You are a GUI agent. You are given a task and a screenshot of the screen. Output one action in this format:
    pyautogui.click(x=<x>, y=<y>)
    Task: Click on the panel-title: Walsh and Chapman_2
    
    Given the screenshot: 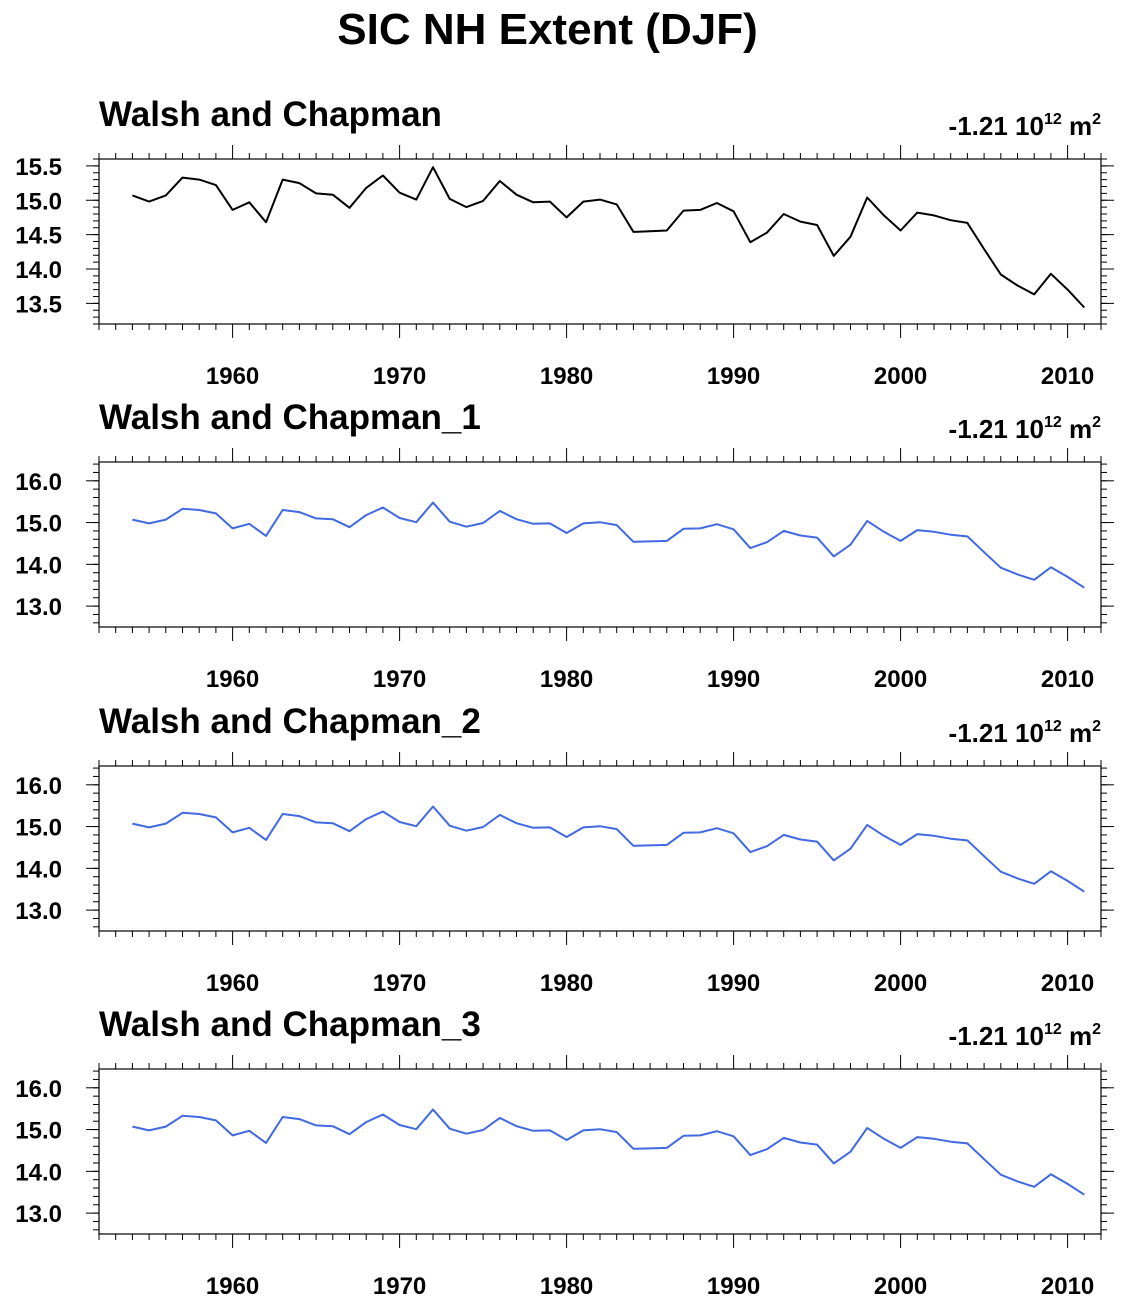 What is the action you would take?
    pyautogui.click(x=290, y=721)
    